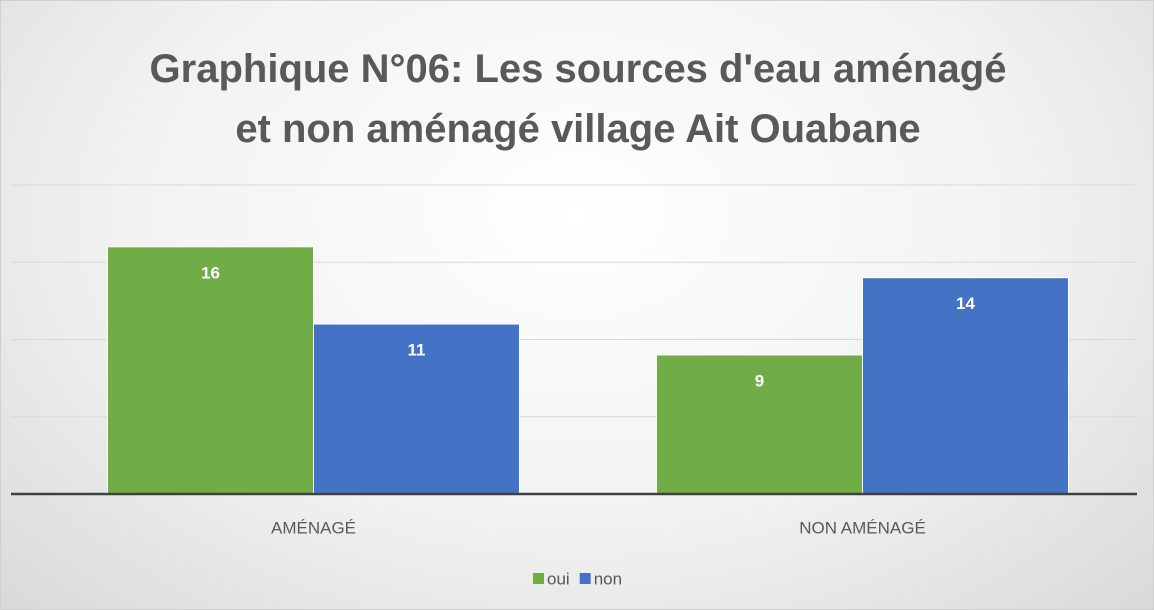 This screenshot has width=1154, height=610. Describe the element at coordinates (210, 272) in the screenshot. I see `data-label: 16` at that location.